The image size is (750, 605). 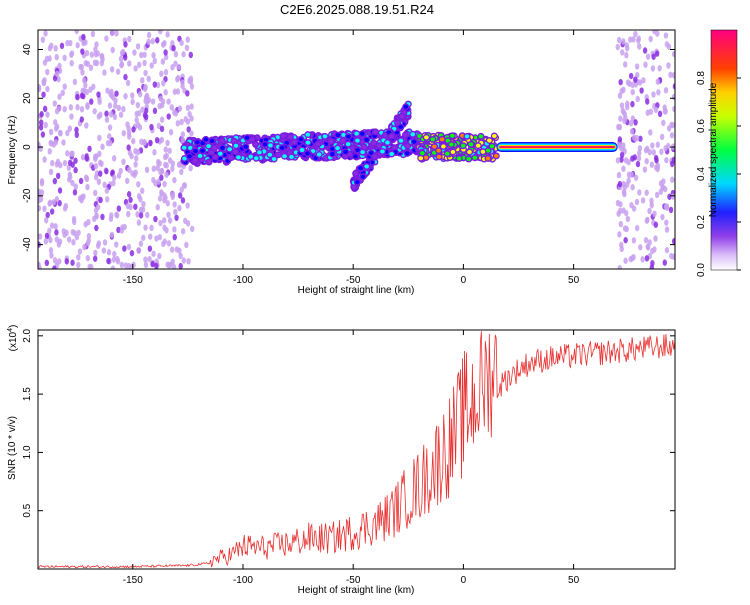 I want to click on snr-x-label: Height of straight line (km), so click(x=356, y=590).